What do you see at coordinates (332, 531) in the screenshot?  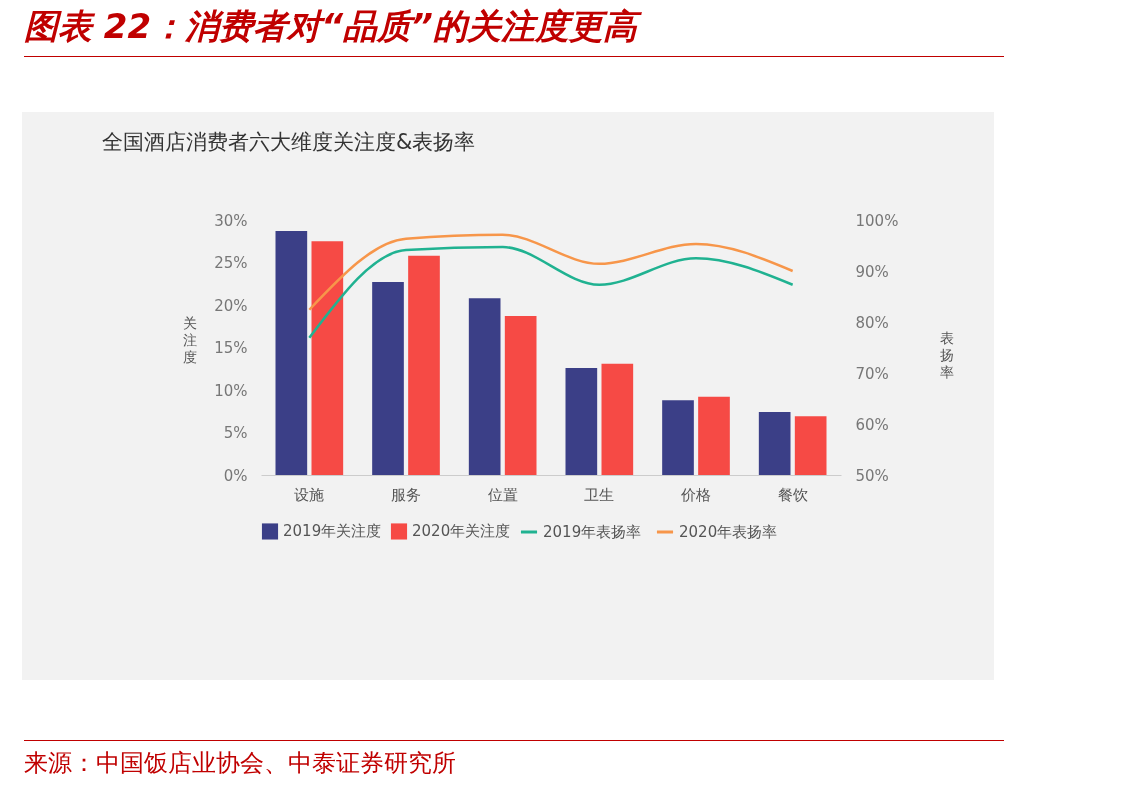 I see `legend-label: 2019年关注度` at bounding box center [332, 531].